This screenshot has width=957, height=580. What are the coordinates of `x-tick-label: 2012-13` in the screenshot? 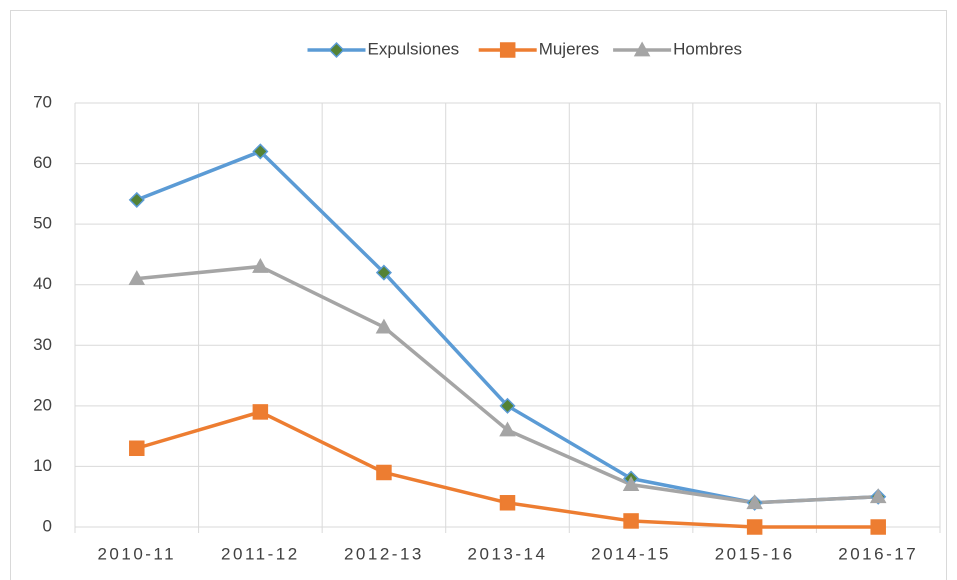 It's located at (384, 553).